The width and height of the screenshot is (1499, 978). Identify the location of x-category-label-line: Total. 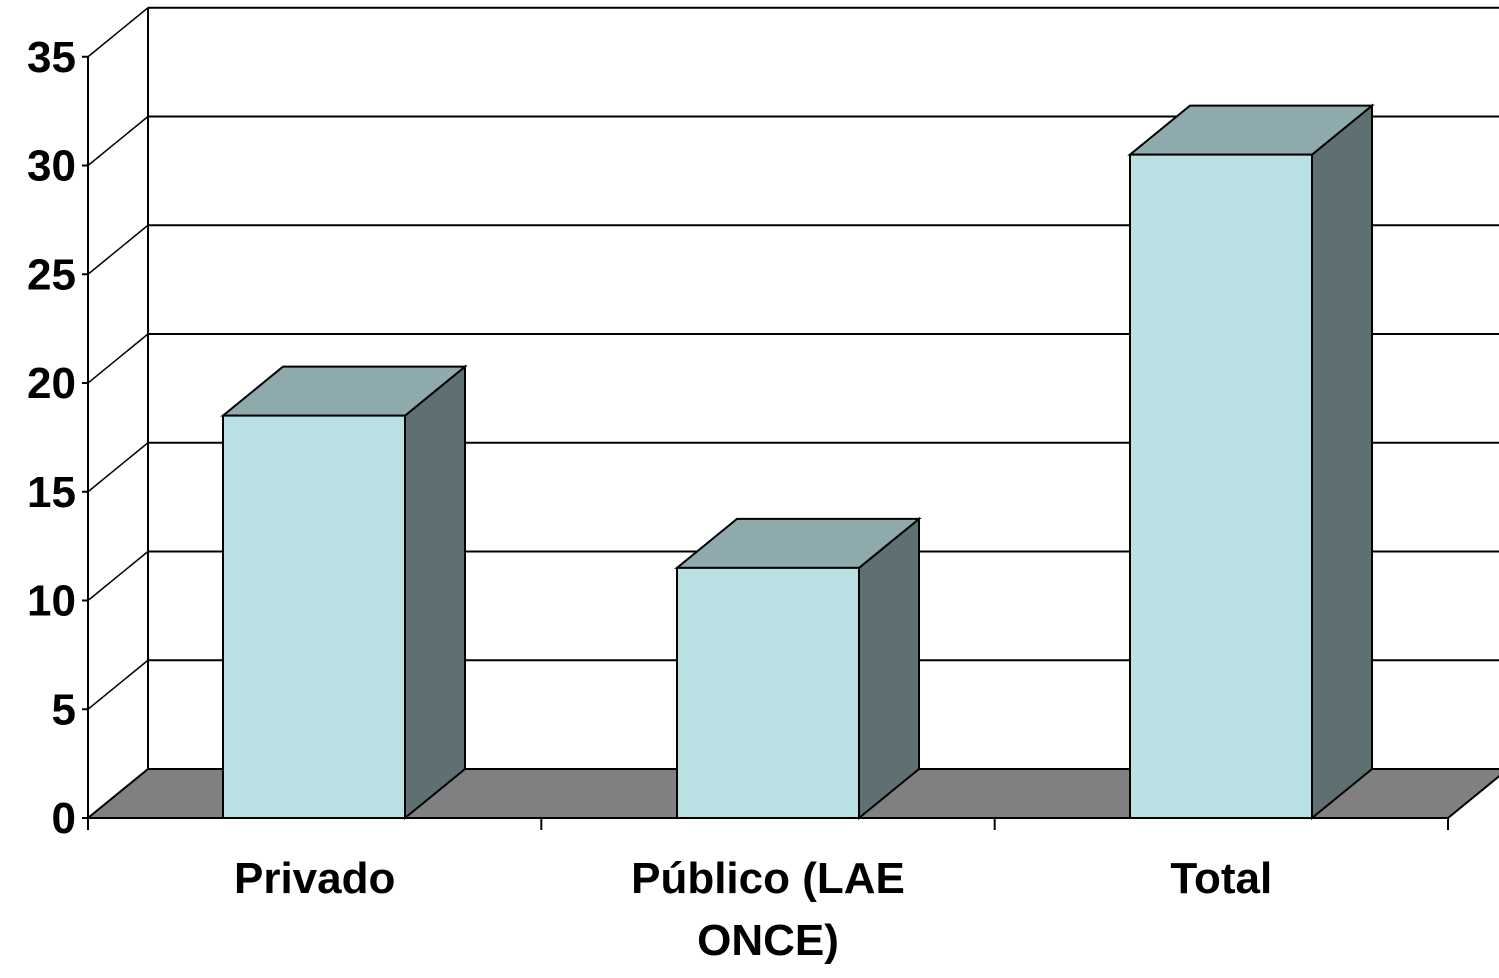
(1221, 878).